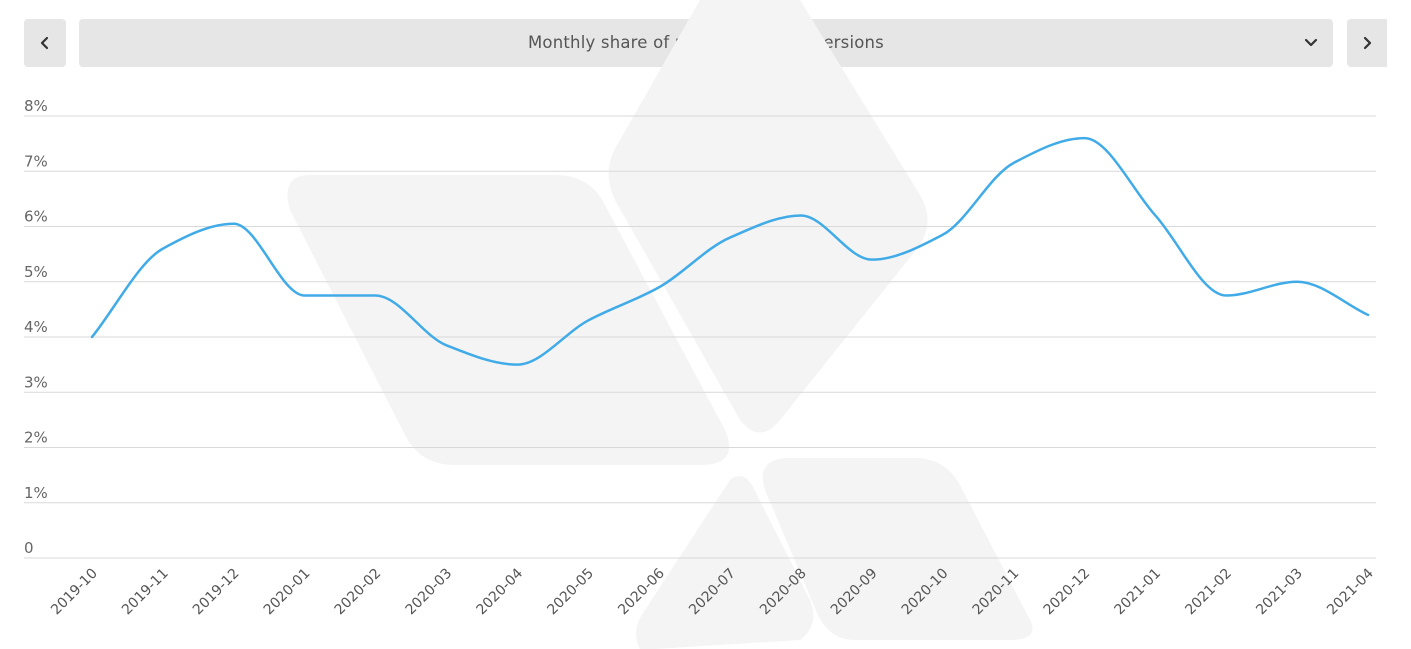  What do you see at coordinates (29, 548) in the screenshot?
I see `y-tick-label: 0` at bounding box center [29, 548].